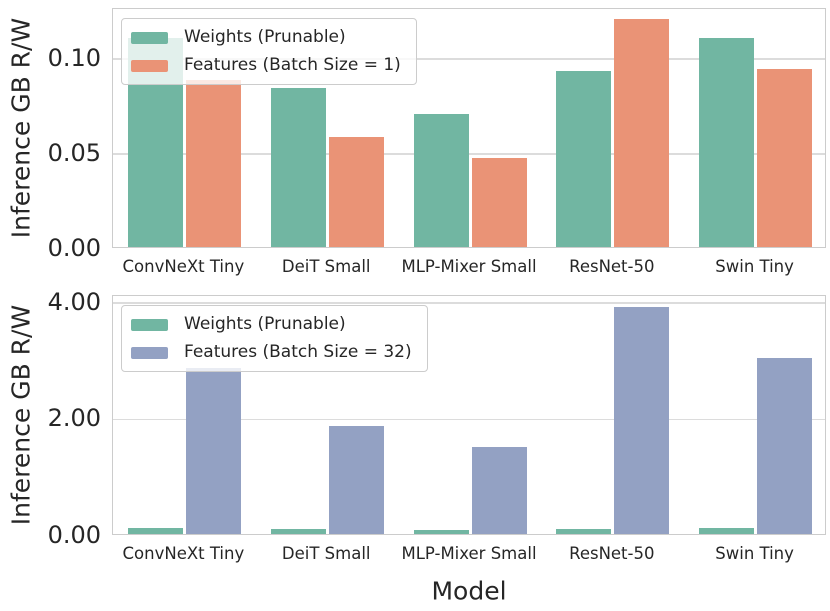  What do you see at coordinates (155, 530) in the screenshot?
I see `bar-weights-convnext-tiny` at bounding box center [155, 530].